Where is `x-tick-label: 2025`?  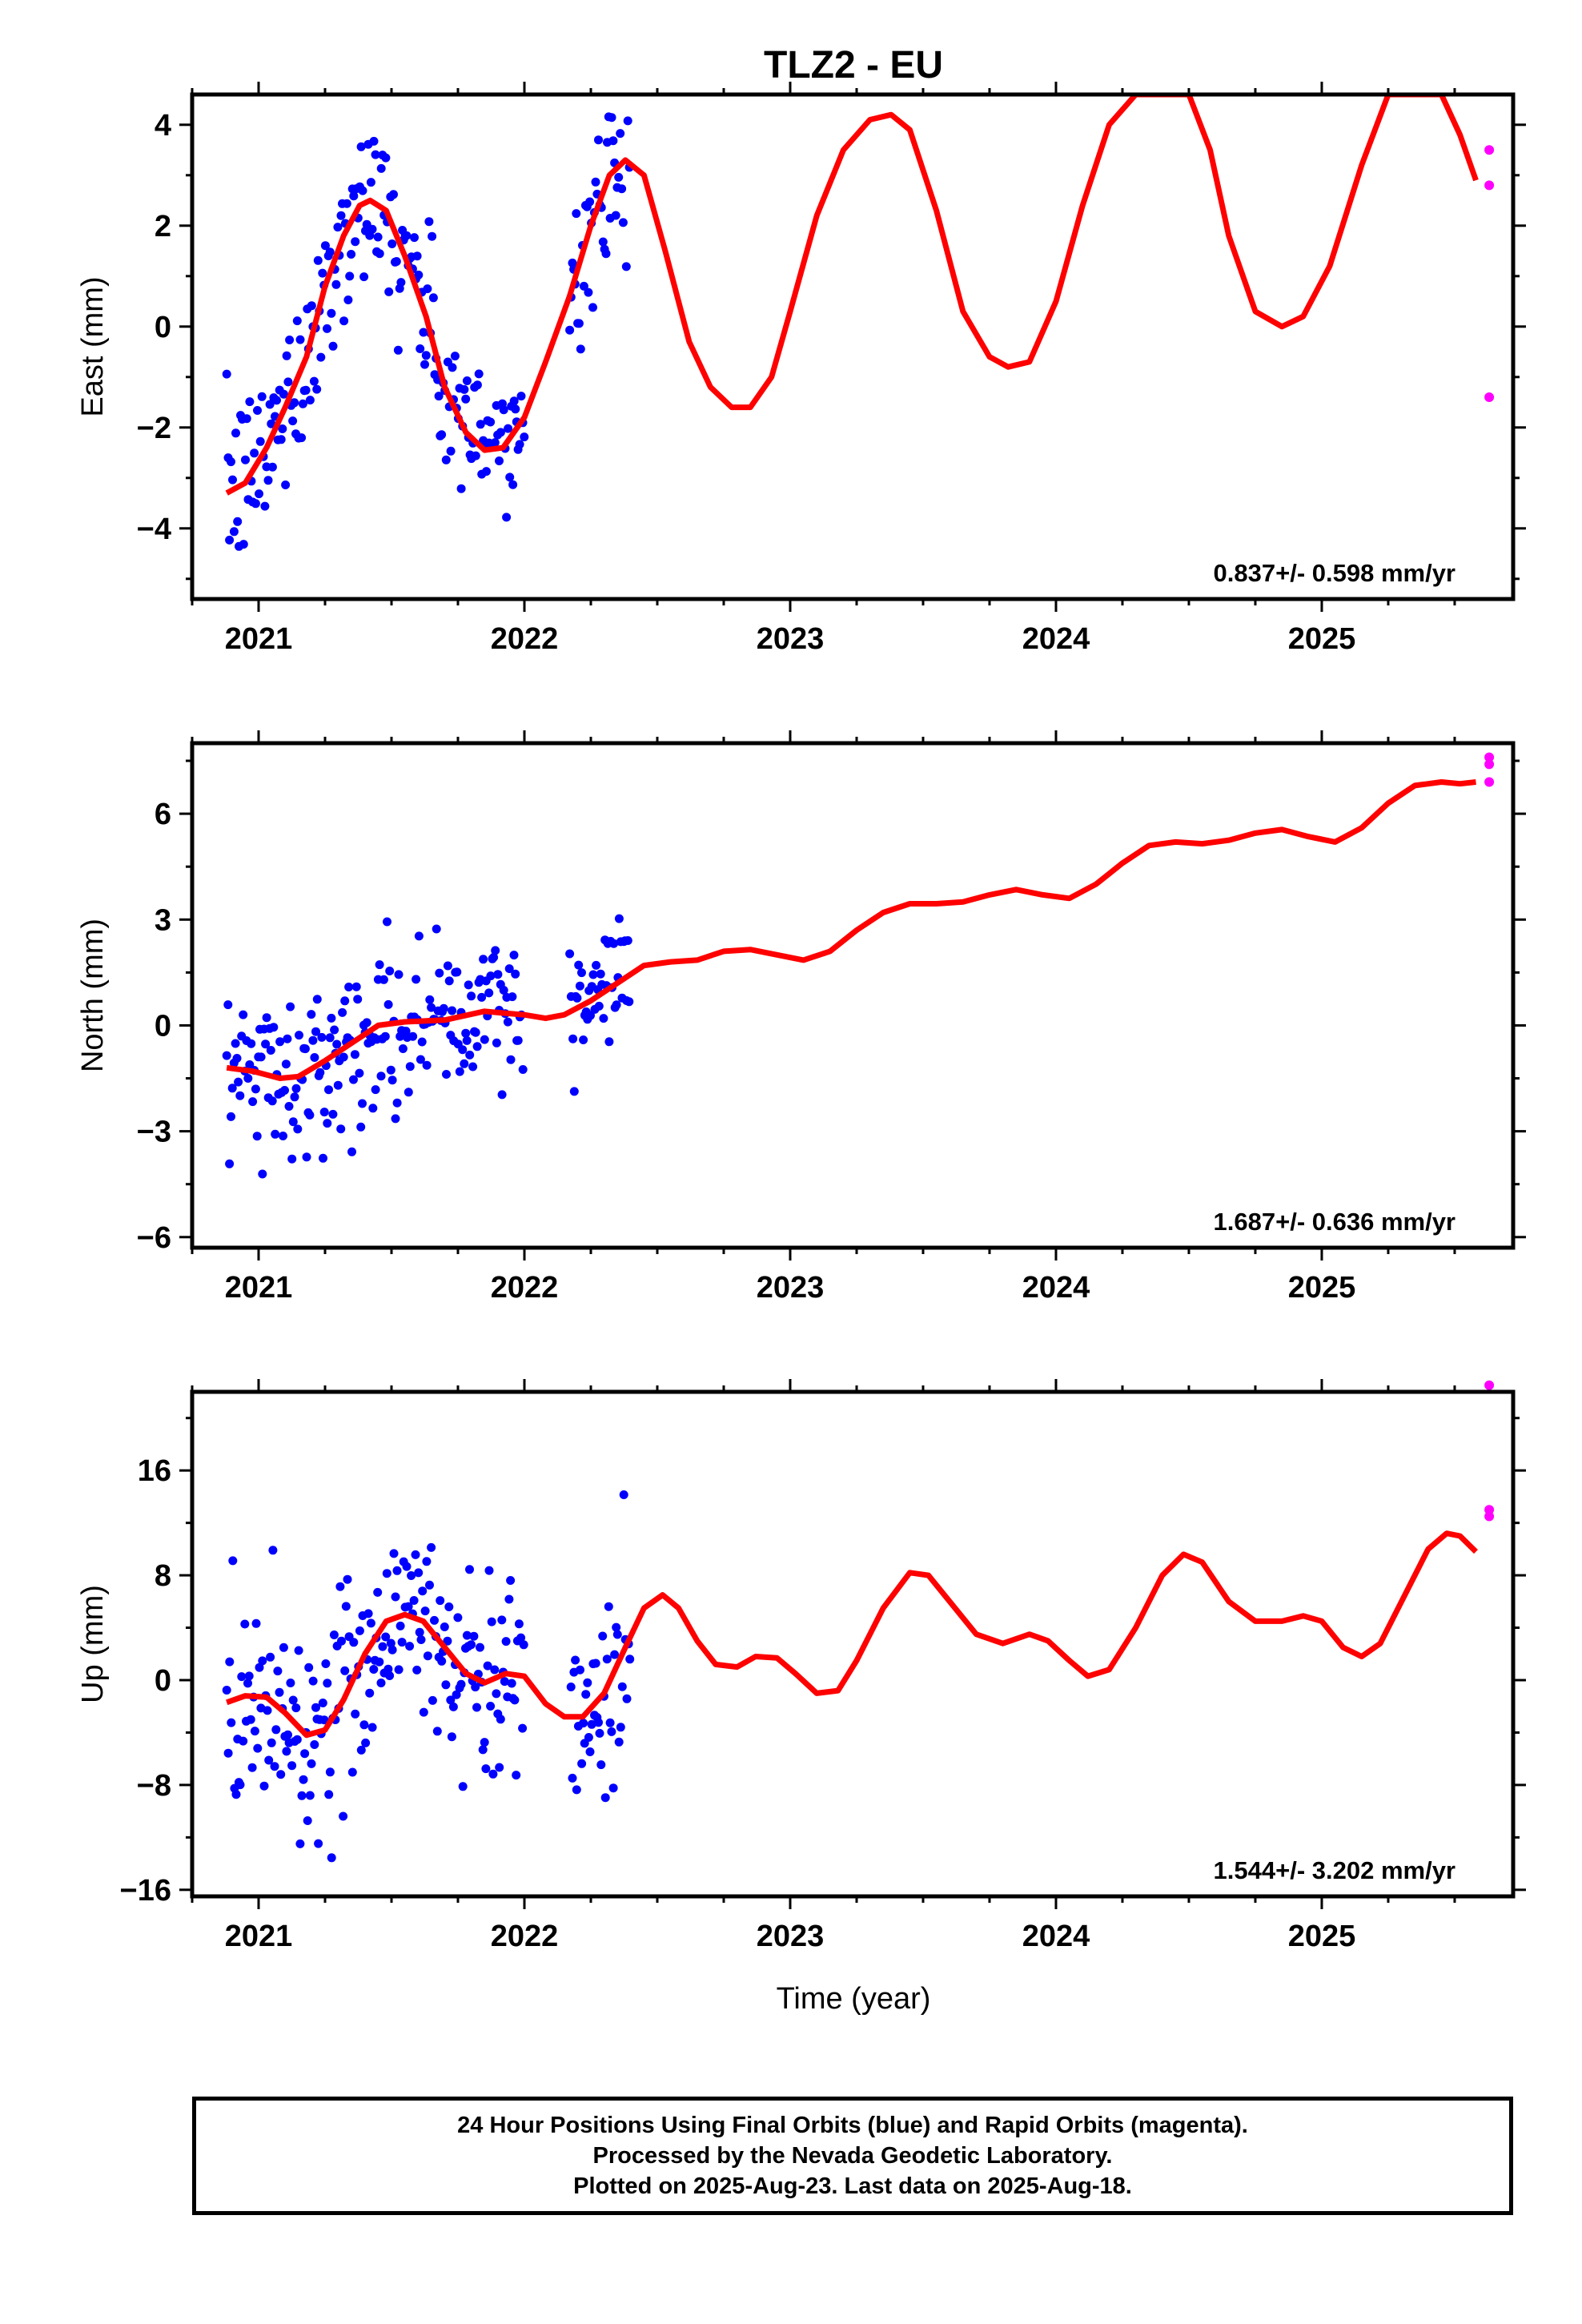 x-tick-label: 2025 is located at coordinates (1322, 1288).